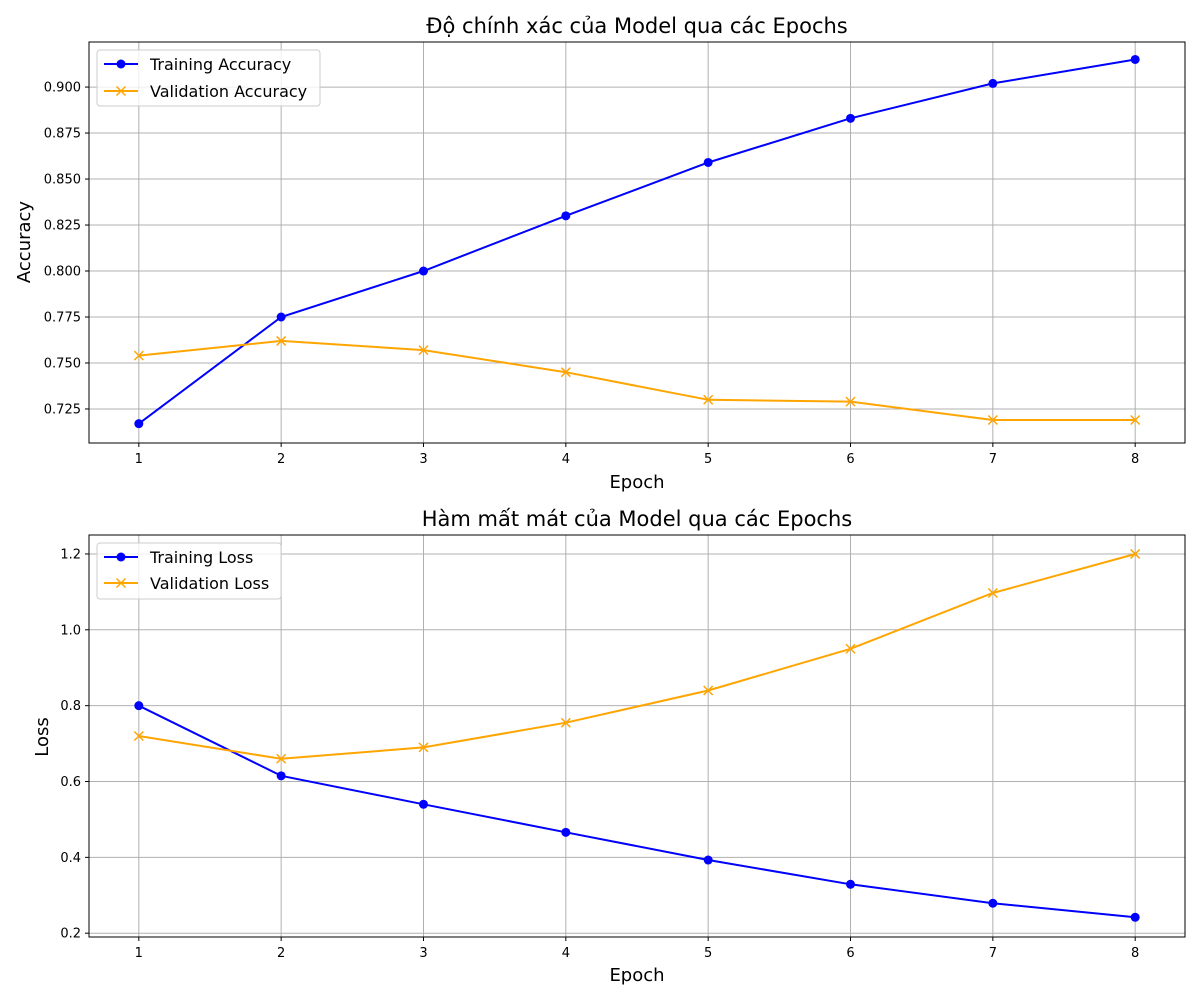  I want to click on y-tick-label: 0.825, so click(62, 226).